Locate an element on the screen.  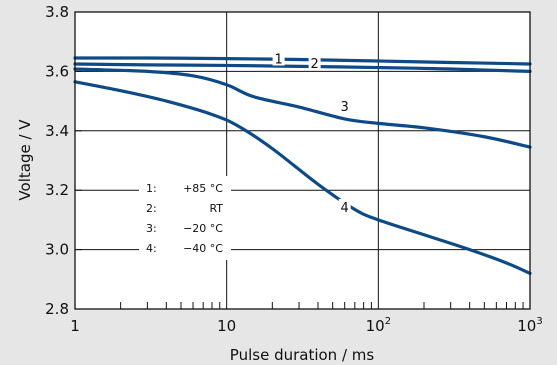
curve-label-4: 4 is located at coordinates (345, 208).